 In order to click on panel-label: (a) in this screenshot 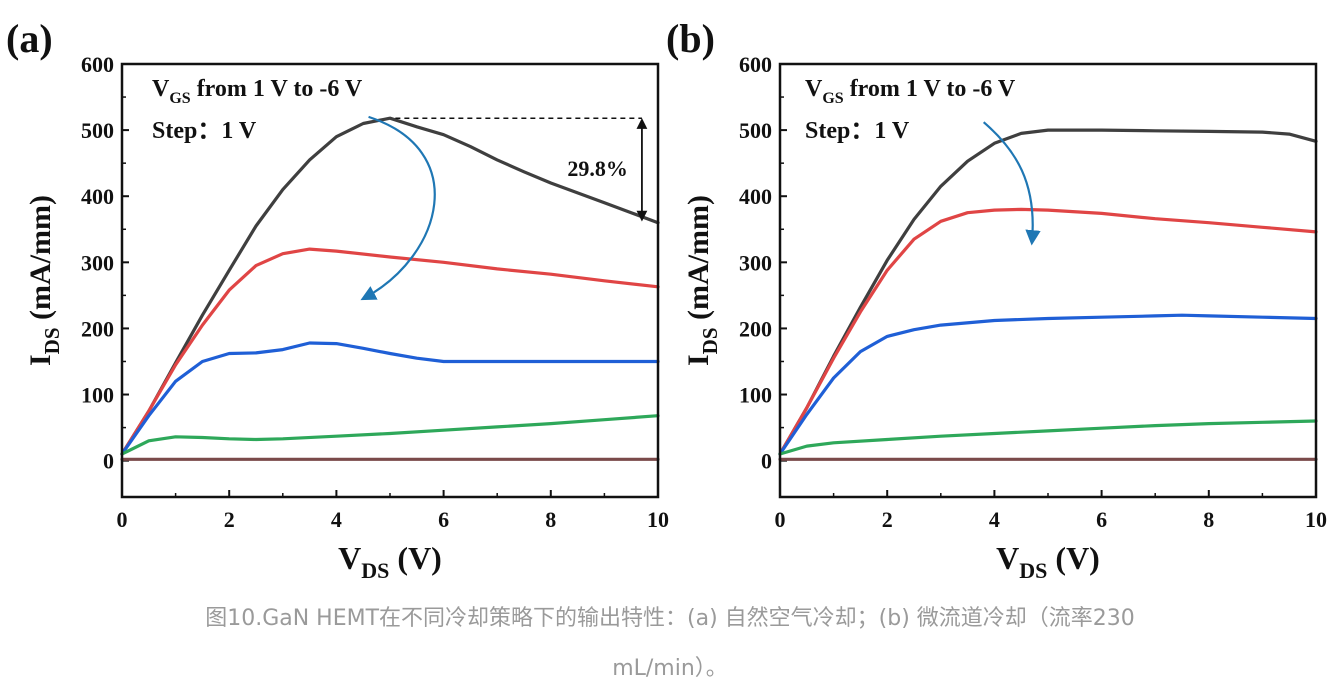, I will do `click(29, 38)`.